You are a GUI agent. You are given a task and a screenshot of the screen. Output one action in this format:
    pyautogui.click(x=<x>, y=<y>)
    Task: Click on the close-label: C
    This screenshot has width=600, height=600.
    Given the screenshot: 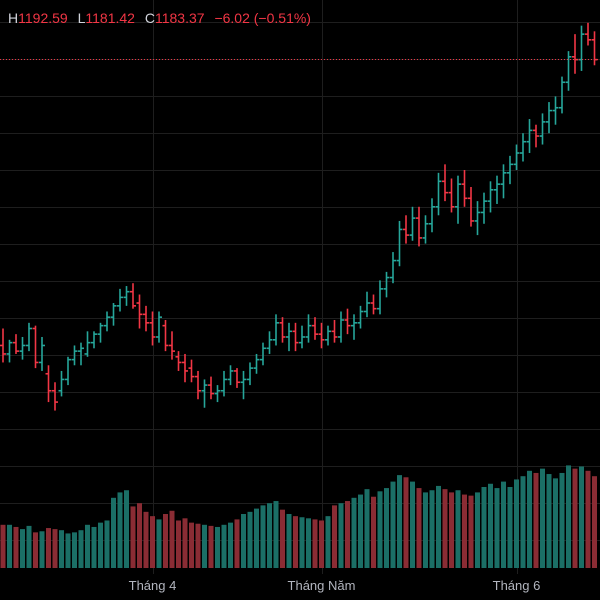 What is the action you would take?
    pyautogui.click(x=149, y=18)
    